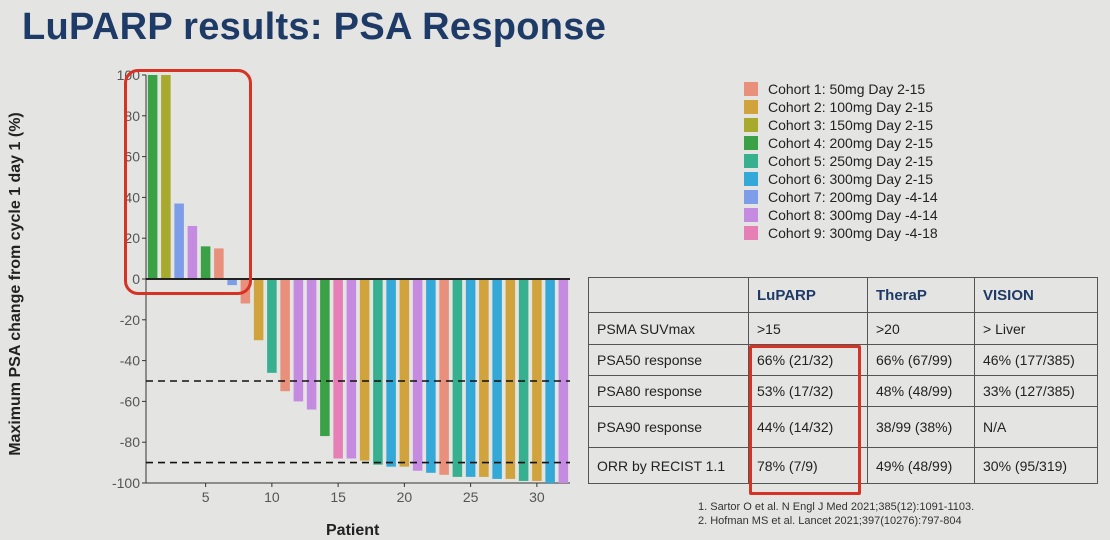  I want to click on x-tick-label: 15, so click(338, 497).